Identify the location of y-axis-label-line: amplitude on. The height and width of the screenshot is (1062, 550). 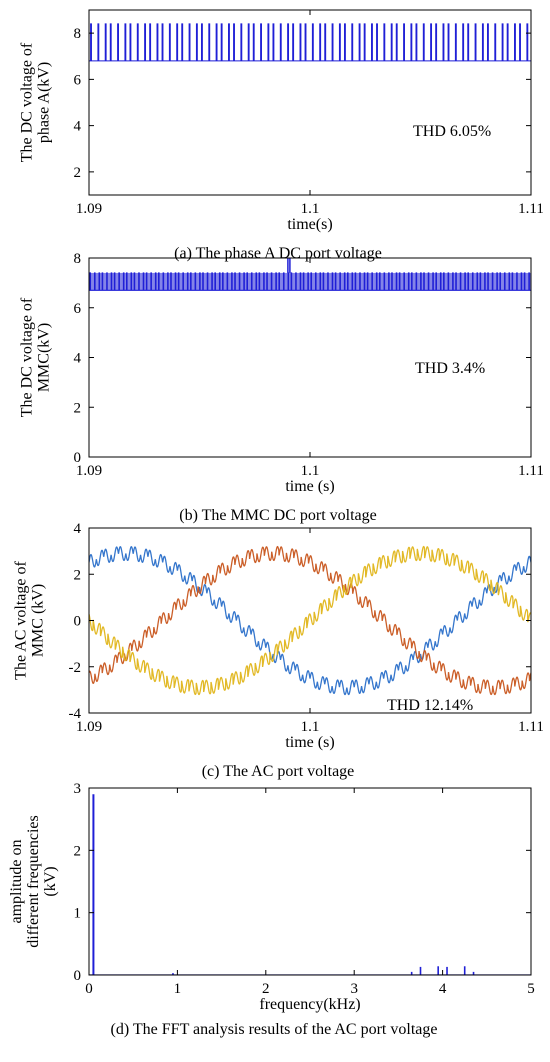
(16, 882).